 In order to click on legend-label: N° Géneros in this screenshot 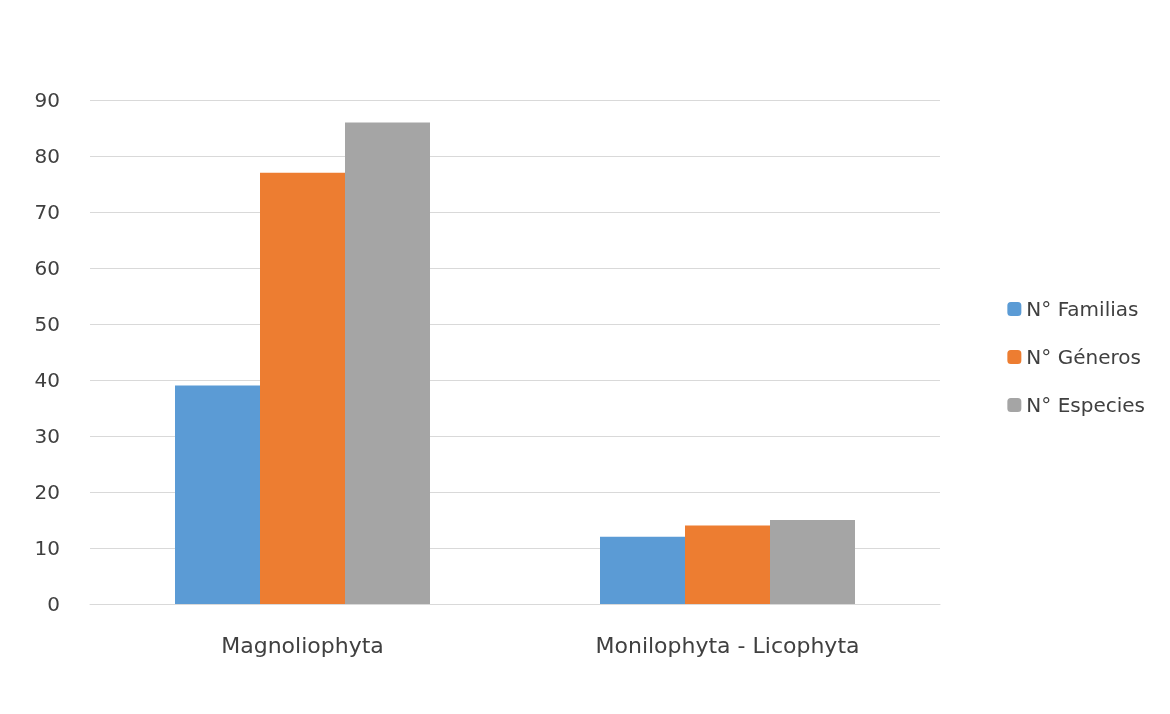, I will do `click(1083, 357)`.